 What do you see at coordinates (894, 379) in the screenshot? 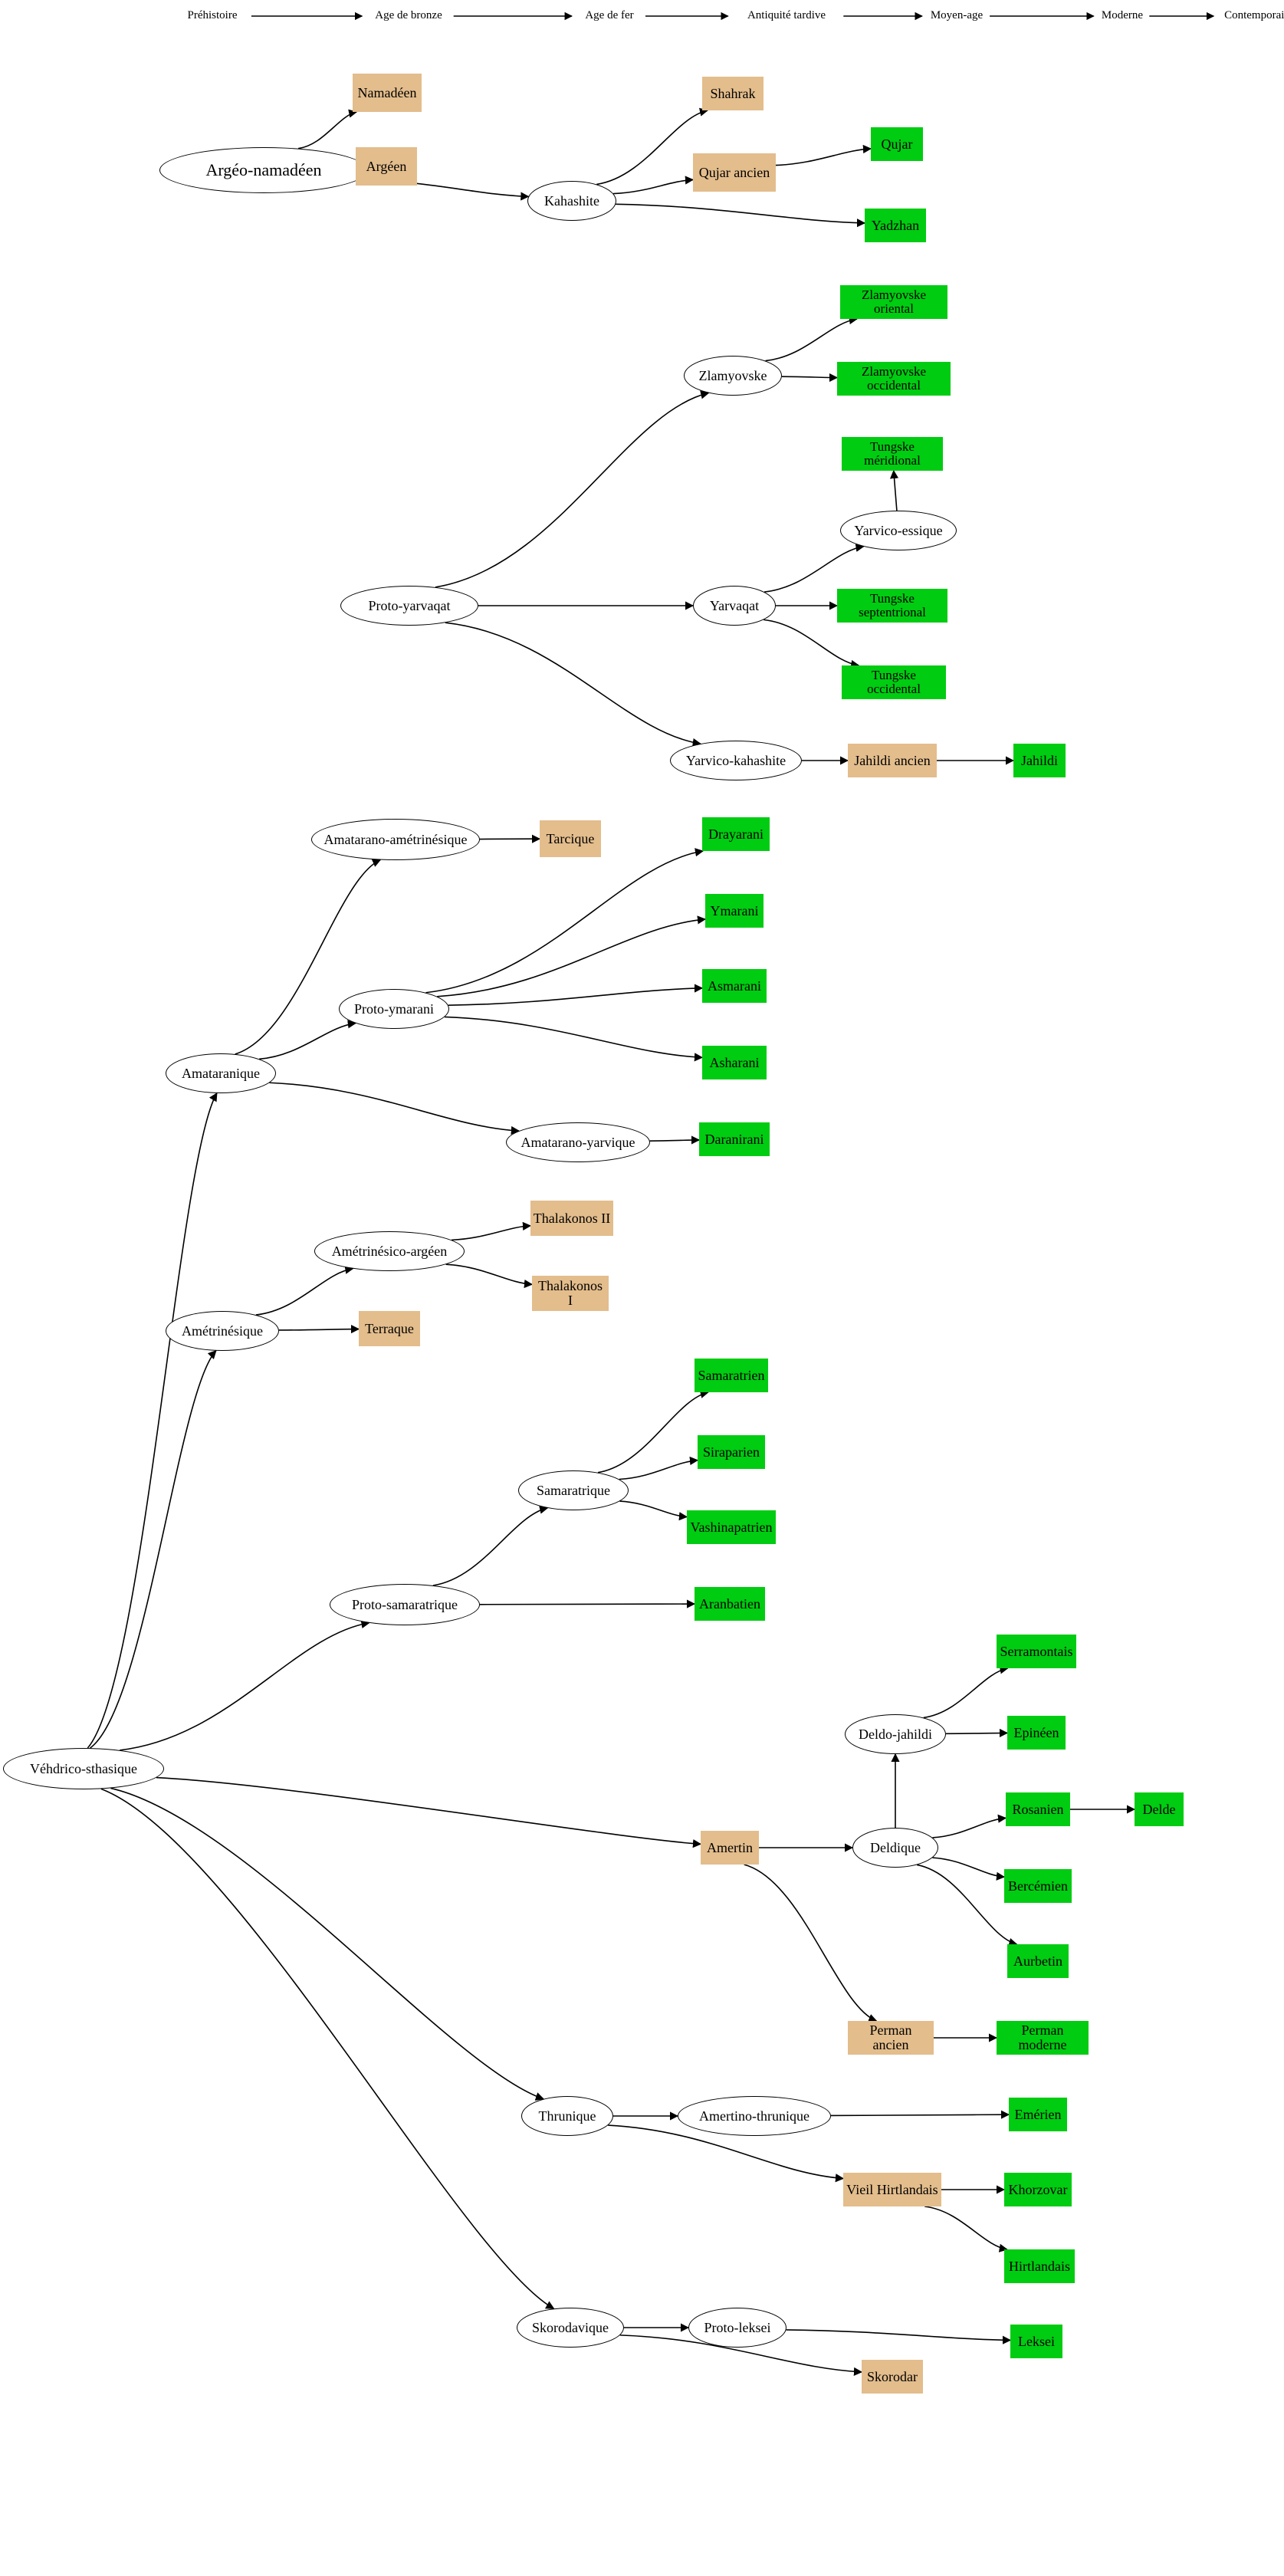
I see `node-zlam_oc: Zlamyovske occidental` at bounding box center [894, 379].